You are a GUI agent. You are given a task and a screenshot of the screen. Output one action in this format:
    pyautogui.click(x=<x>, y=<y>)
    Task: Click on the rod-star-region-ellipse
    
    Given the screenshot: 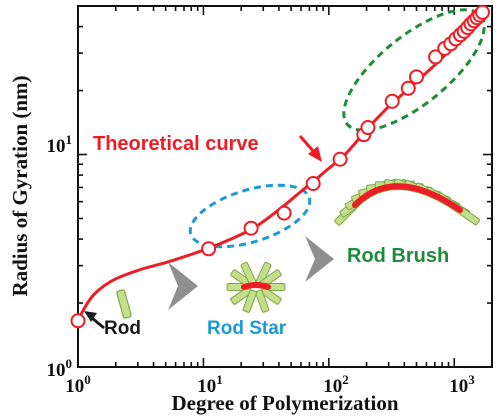 What is the action you would take?
    pyautogui.click(x=250, y=216)
    